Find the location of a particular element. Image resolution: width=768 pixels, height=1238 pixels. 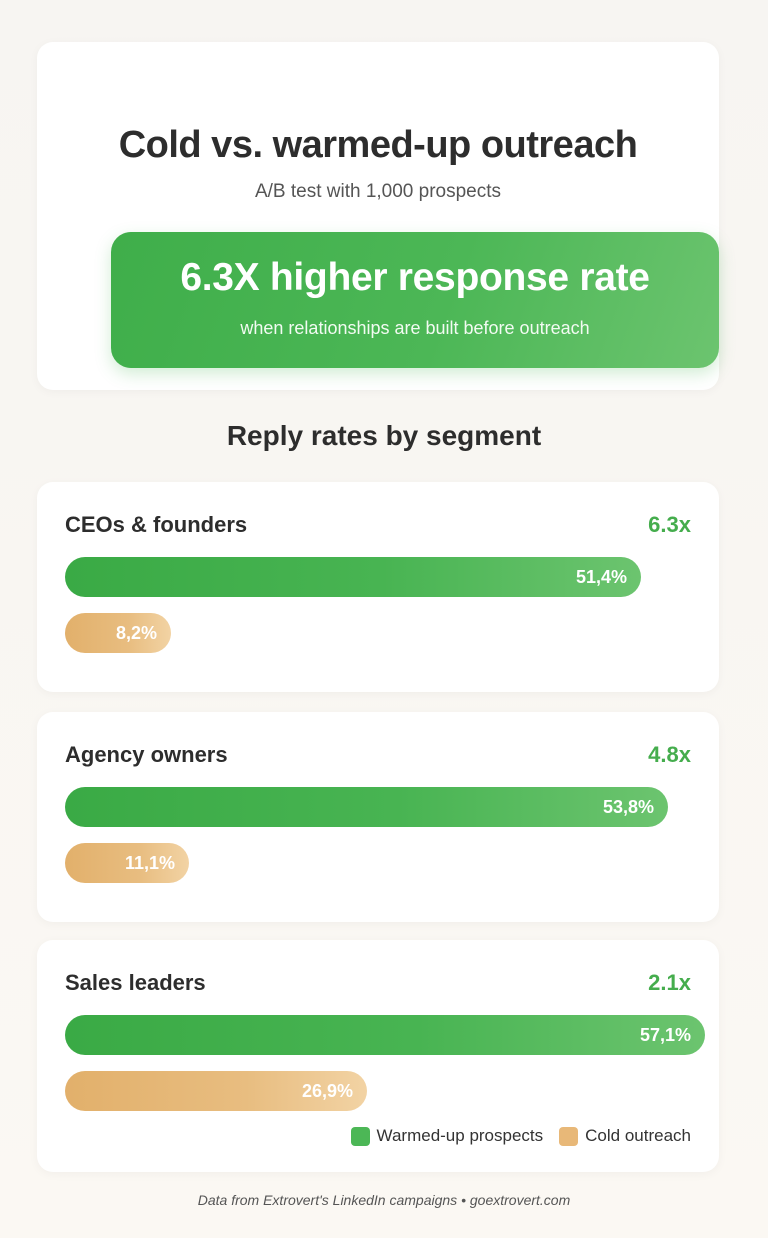

segment-label: CEOs & founders is located at coordinates (156, 524).